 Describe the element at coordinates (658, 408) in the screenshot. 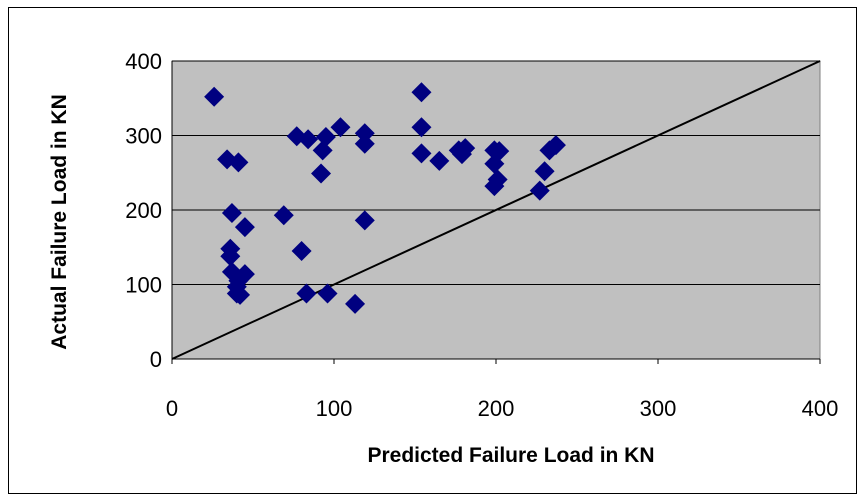

I see `x-tick-label: 300` at that location.